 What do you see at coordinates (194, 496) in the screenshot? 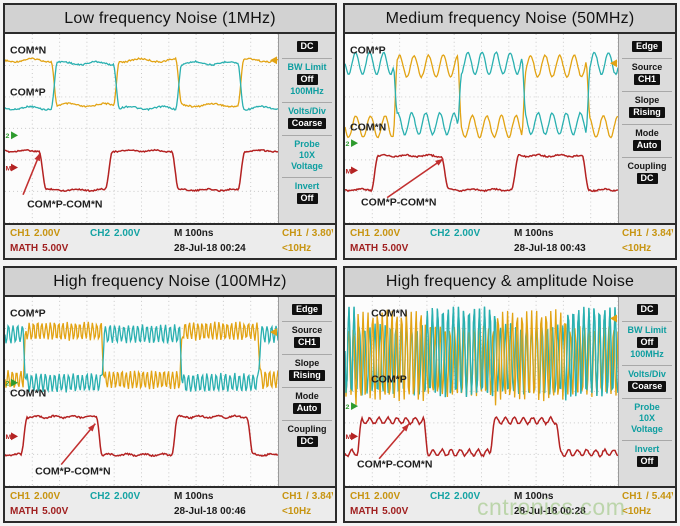
I see `timebase: M 100ns` at bounding box center [194, 496].